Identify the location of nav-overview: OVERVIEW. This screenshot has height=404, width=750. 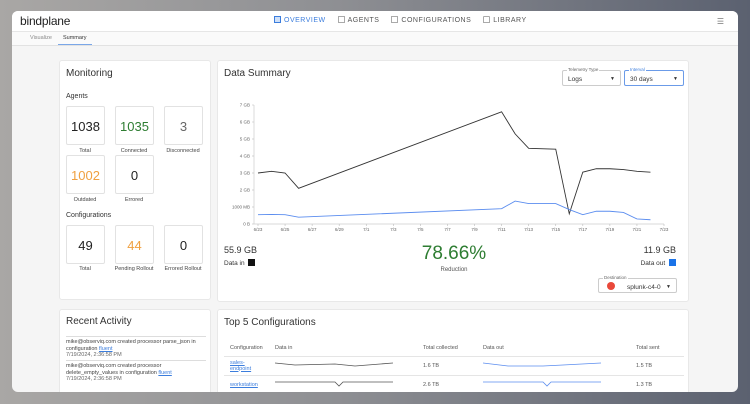
(300, 20).